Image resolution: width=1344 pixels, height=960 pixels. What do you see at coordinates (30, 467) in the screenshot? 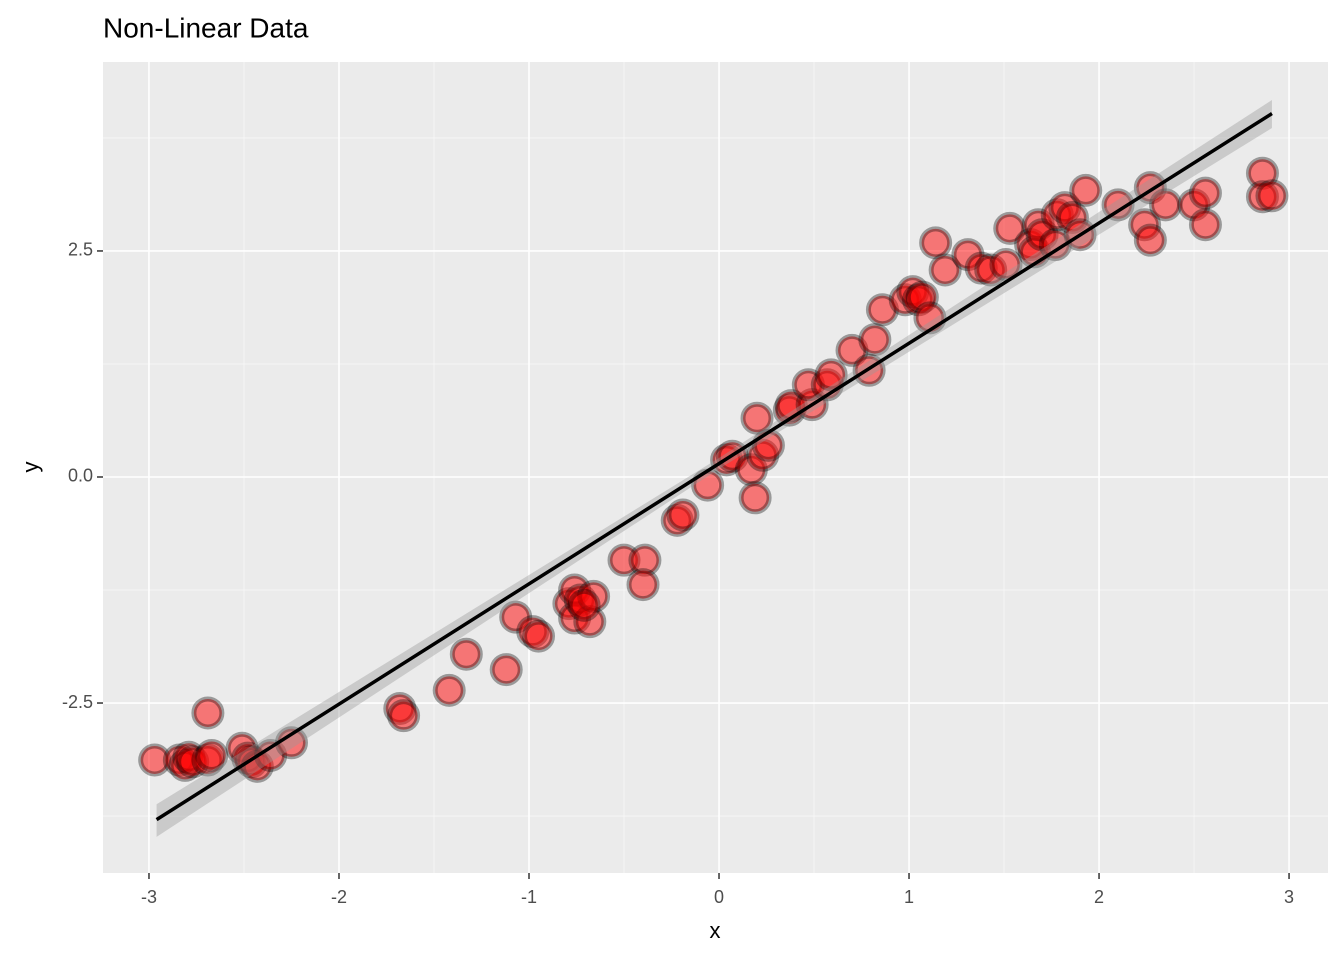
I see `y-axis-label: y` at bounding box center [30, 467].